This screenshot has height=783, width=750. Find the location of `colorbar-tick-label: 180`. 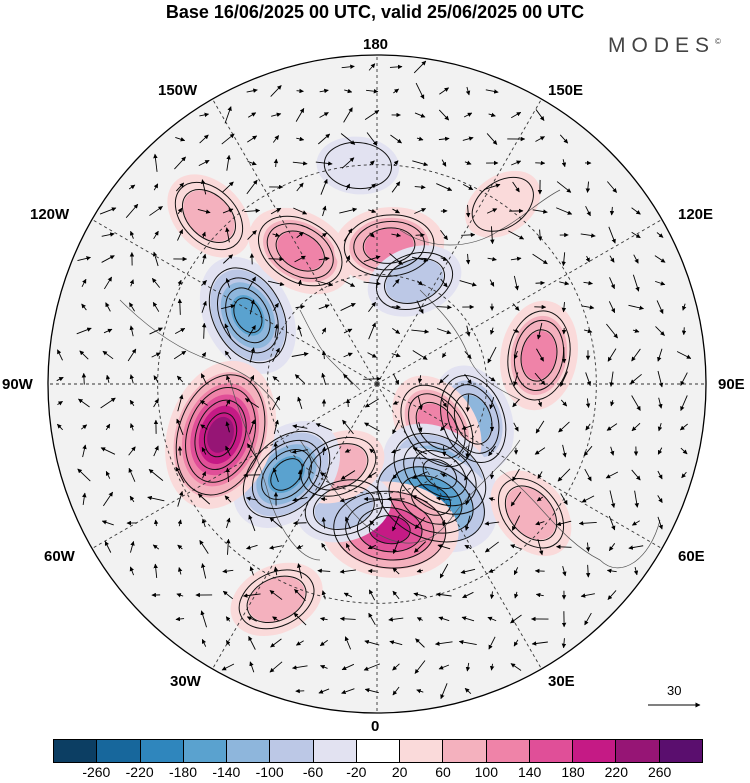

colorbar-tick-label: 180 is located at coordinates (573, 772).